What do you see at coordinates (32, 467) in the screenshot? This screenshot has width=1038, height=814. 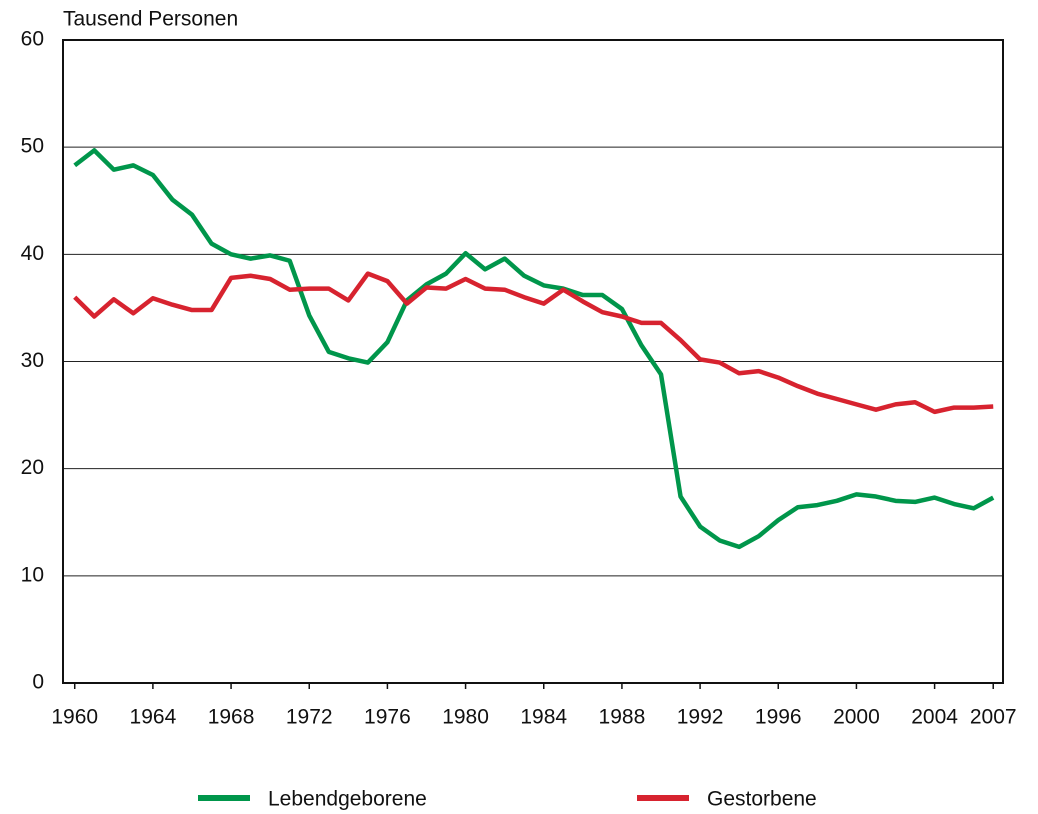 I see `y-tick-label: 20` at bounding box center [32, 467].